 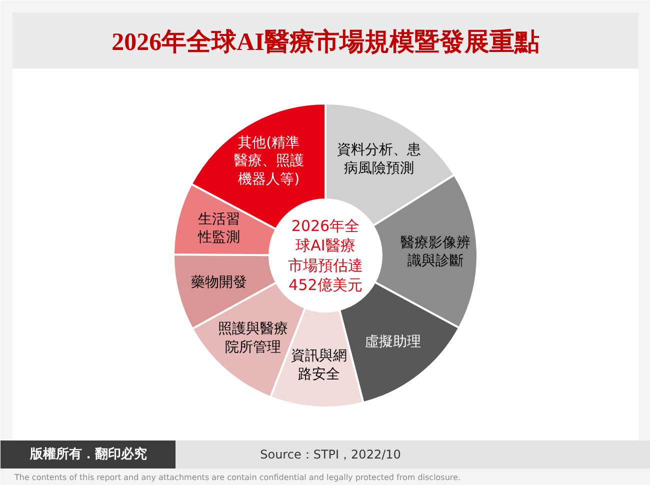 I want to click on text: 版權所有．翻印必究, so click(x=88, y=454).